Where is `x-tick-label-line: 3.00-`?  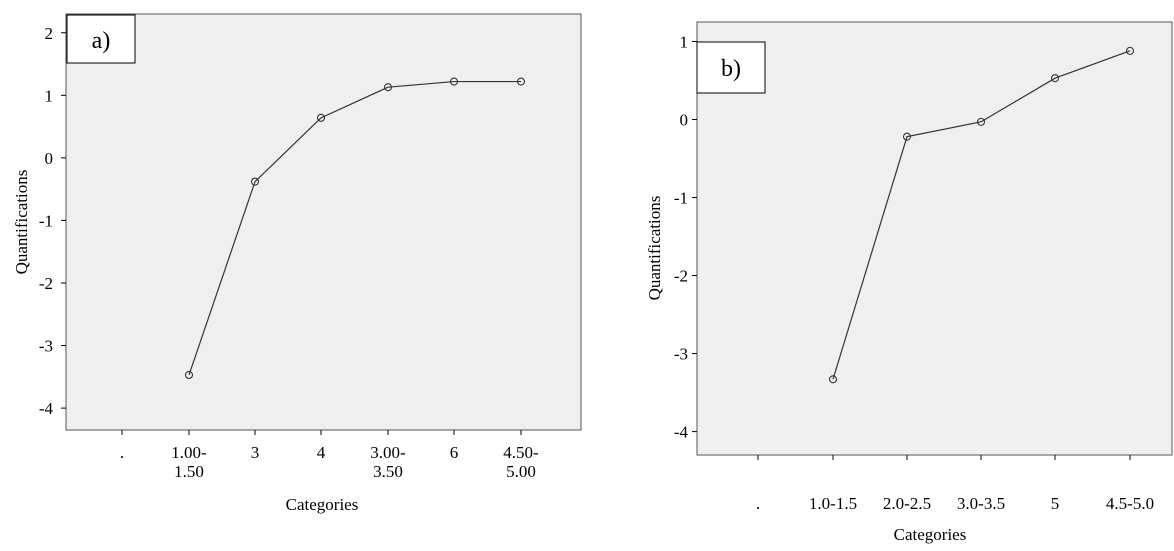
x-tick-label-line: 3.00- is located at coordinates (388, 452).